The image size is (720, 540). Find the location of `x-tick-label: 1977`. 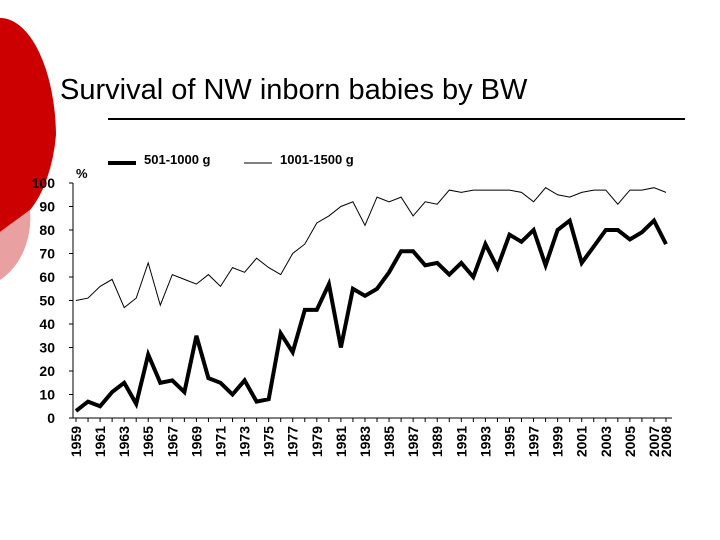

x-tick-label: 1977 is located at coordinates (293, 441).